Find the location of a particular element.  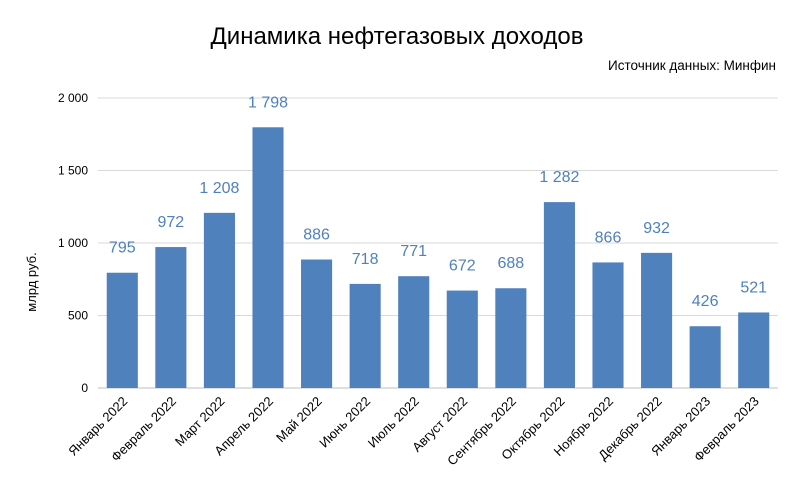

data-label: 932 is located at coordinates (656, 228).